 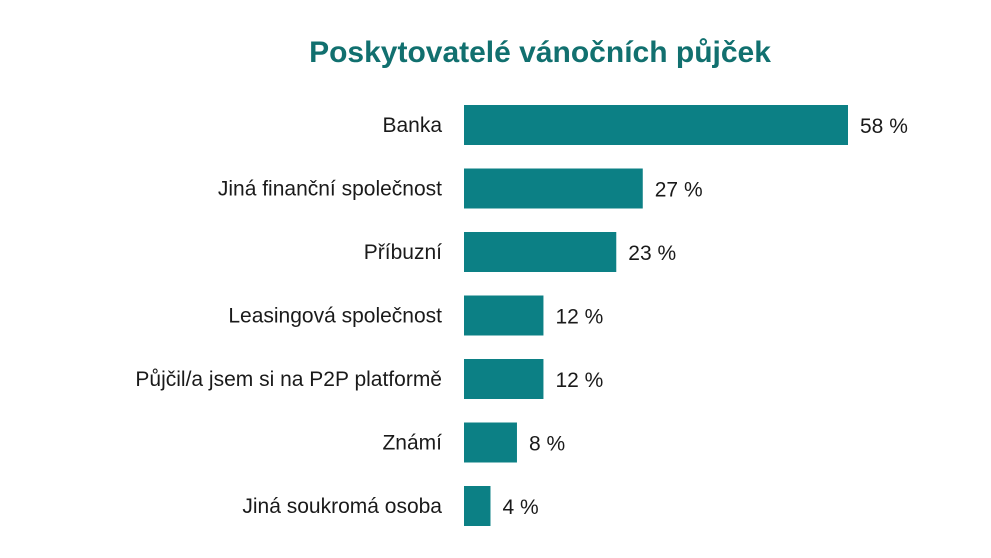 I want to click on category-label: Jiná soukromá osoba, so click(x=342, y=506).